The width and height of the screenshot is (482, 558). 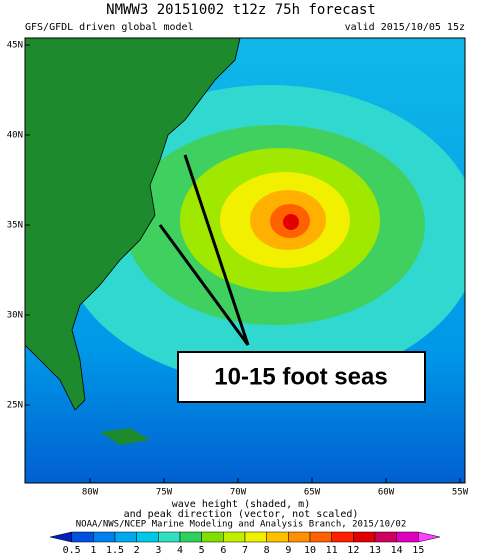 I want to click on colorbar-label: 11, so click(x=332, y=550).